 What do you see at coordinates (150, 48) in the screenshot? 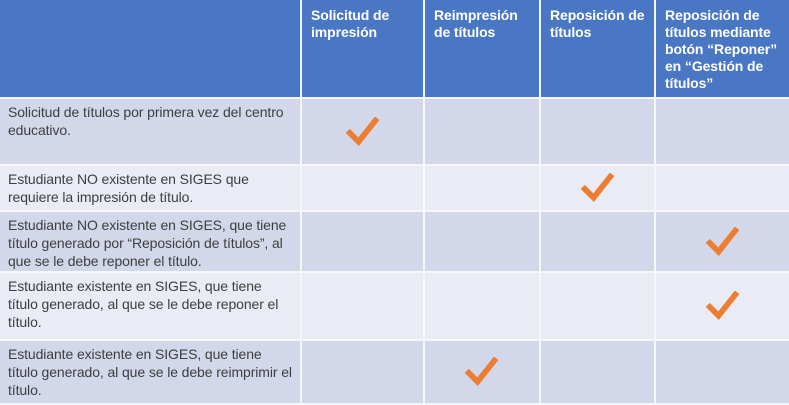
I see `corner-header-cell` at bounding box center [150, 48].